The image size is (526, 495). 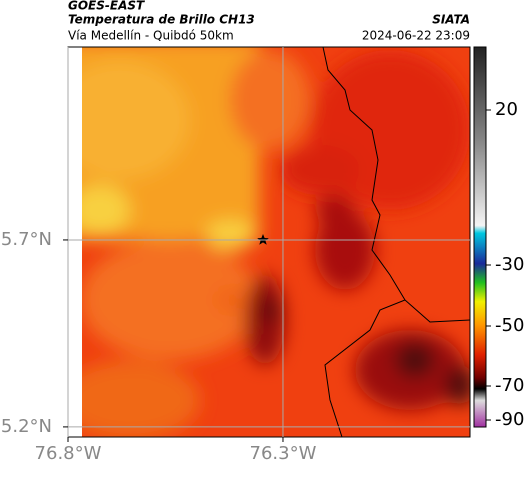 What do you see at coordinates (68, 453) in the screenshot?
I see `x-tick-label: 76.8°W` at bounding box center [68, 453].